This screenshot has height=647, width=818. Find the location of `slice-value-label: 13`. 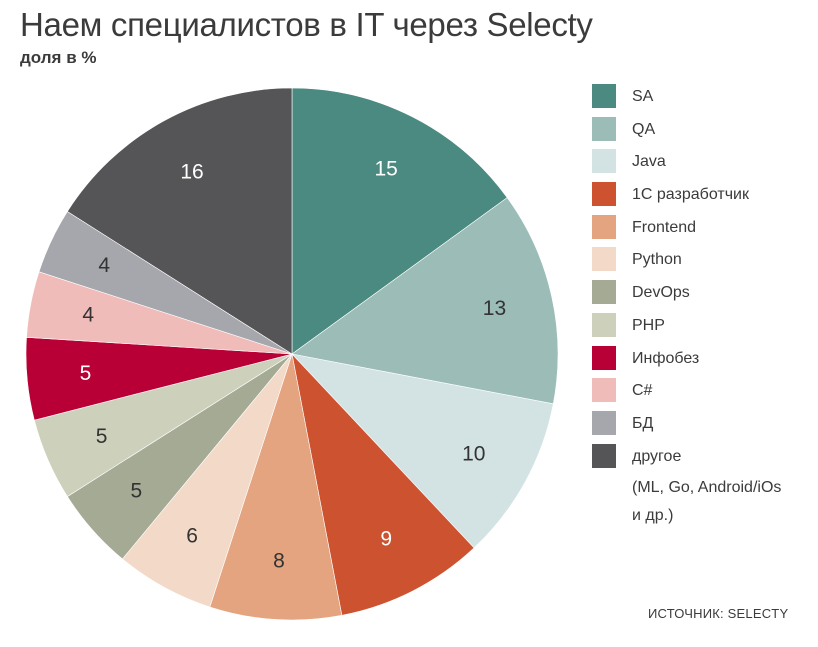

slice-value-label: 13 is located at coordinates (494, 308).